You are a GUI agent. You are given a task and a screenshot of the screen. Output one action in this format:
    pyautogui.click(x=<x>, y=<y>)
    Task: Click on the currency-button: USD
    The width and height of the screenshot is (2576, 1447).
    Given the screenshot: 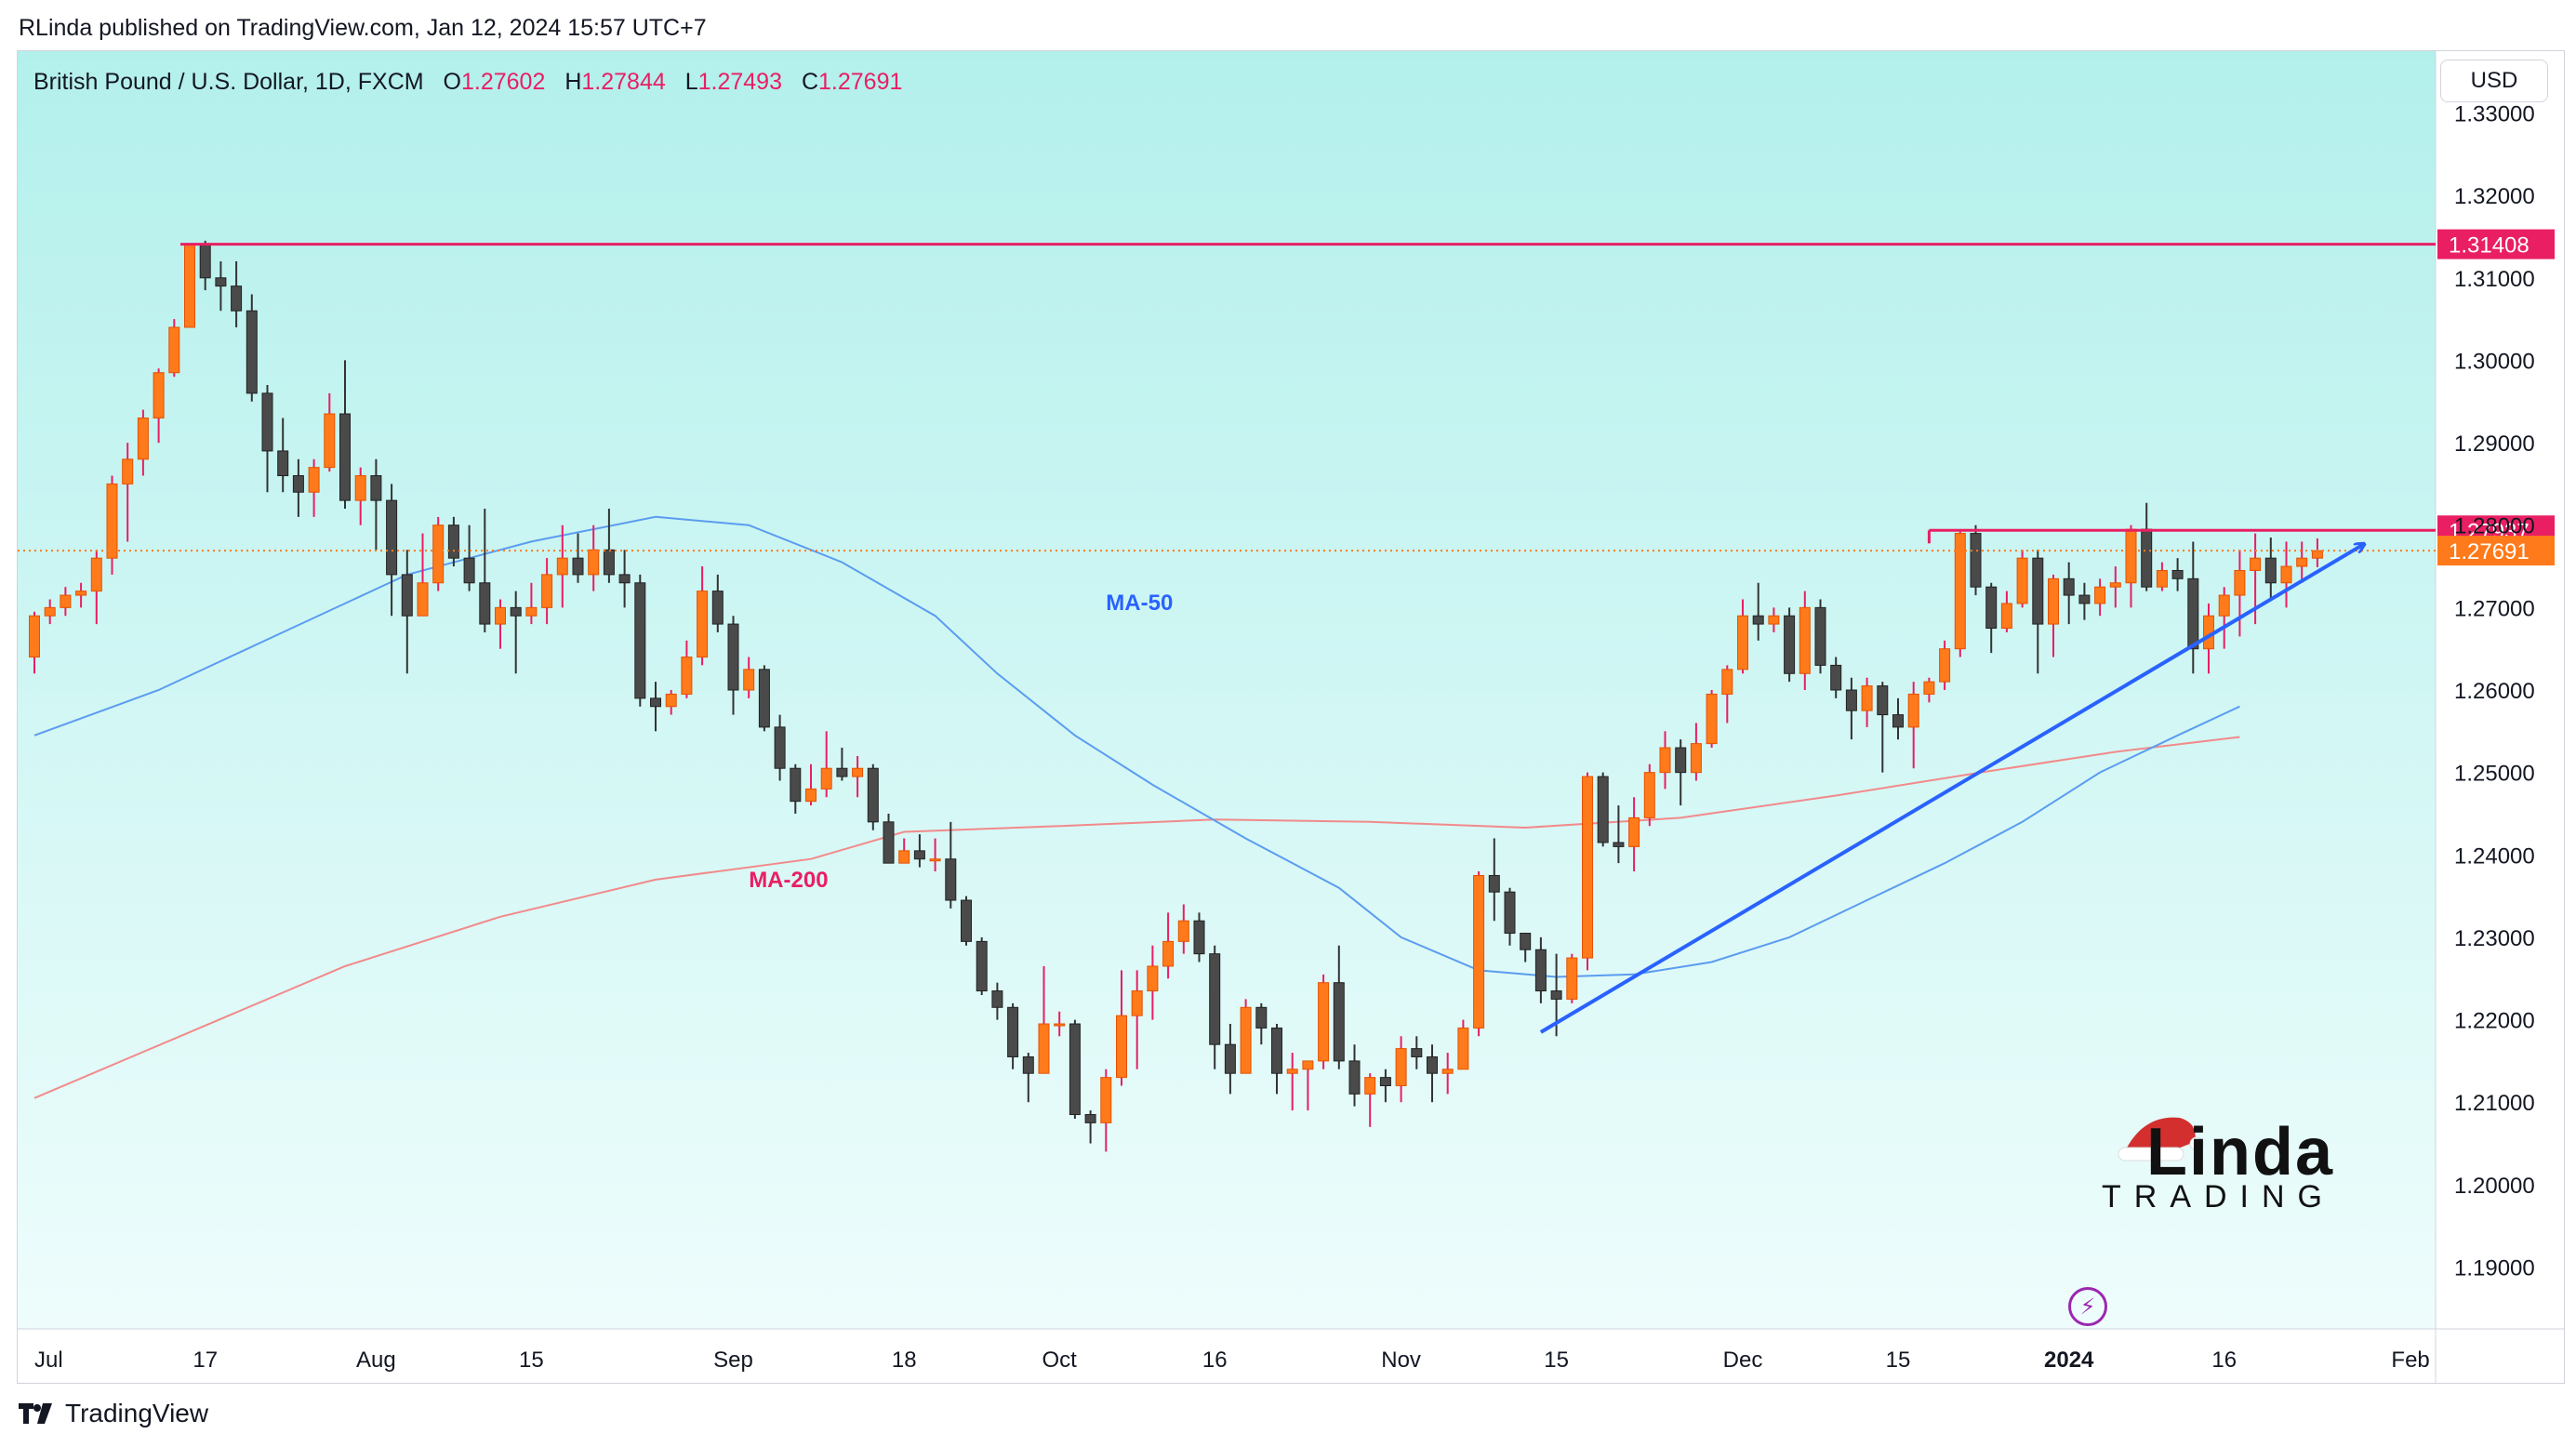 What is the action you would take?
    pyautogui.click(x=2494, y=81)
    